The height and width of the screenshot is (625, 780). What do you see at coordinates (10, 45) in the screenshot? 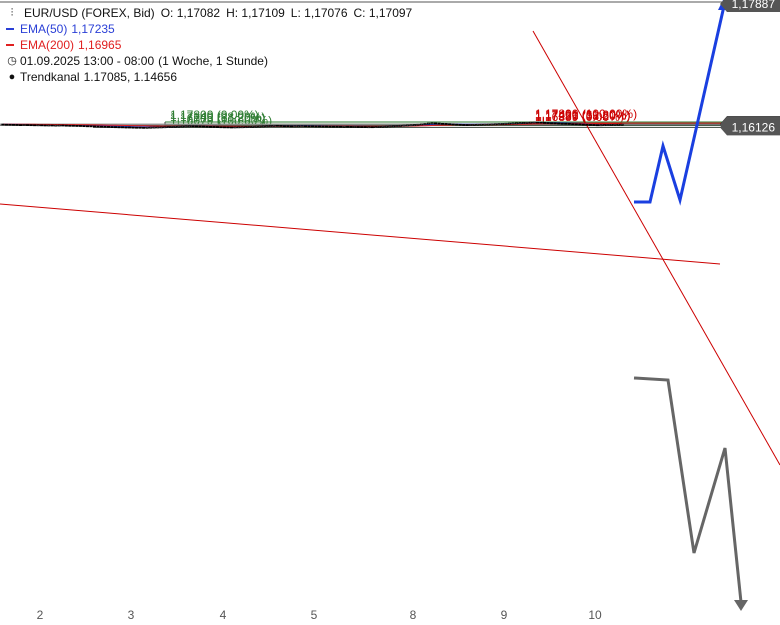
I see `ema200-swatch` at bounding box center [10, 45].